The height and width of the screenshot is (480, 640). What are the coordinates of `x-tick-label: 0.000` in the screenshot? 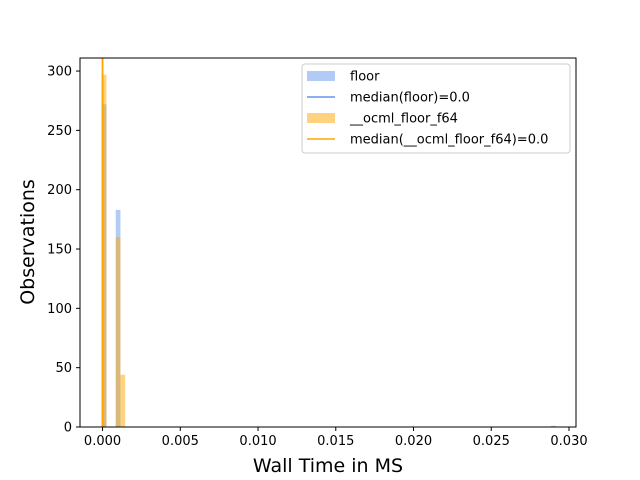 It's located at (102, 441).